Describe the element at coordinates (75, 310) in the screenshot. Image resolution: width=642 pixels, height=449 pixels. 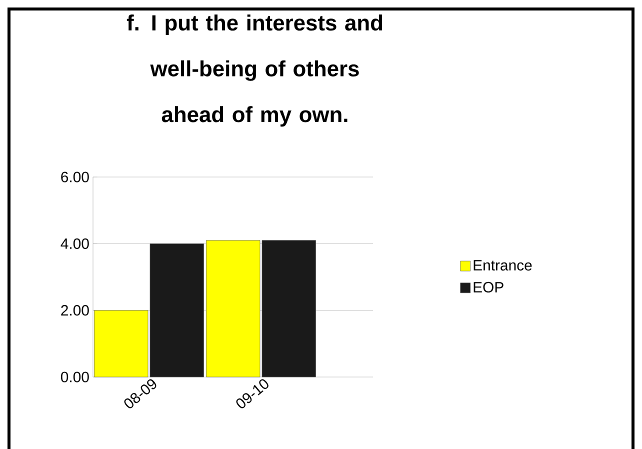
I see `y-tick-label: 2.00` at that location.